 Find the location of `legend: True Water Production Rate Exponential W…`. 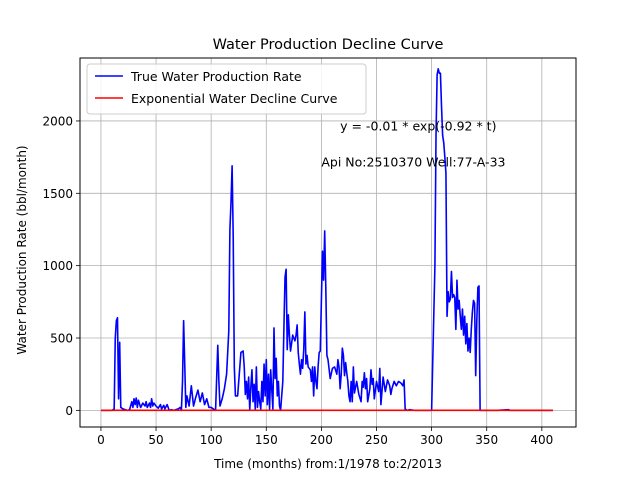

legend: True Water Production Rate Exponential W… is located at coordinates (226, 89).